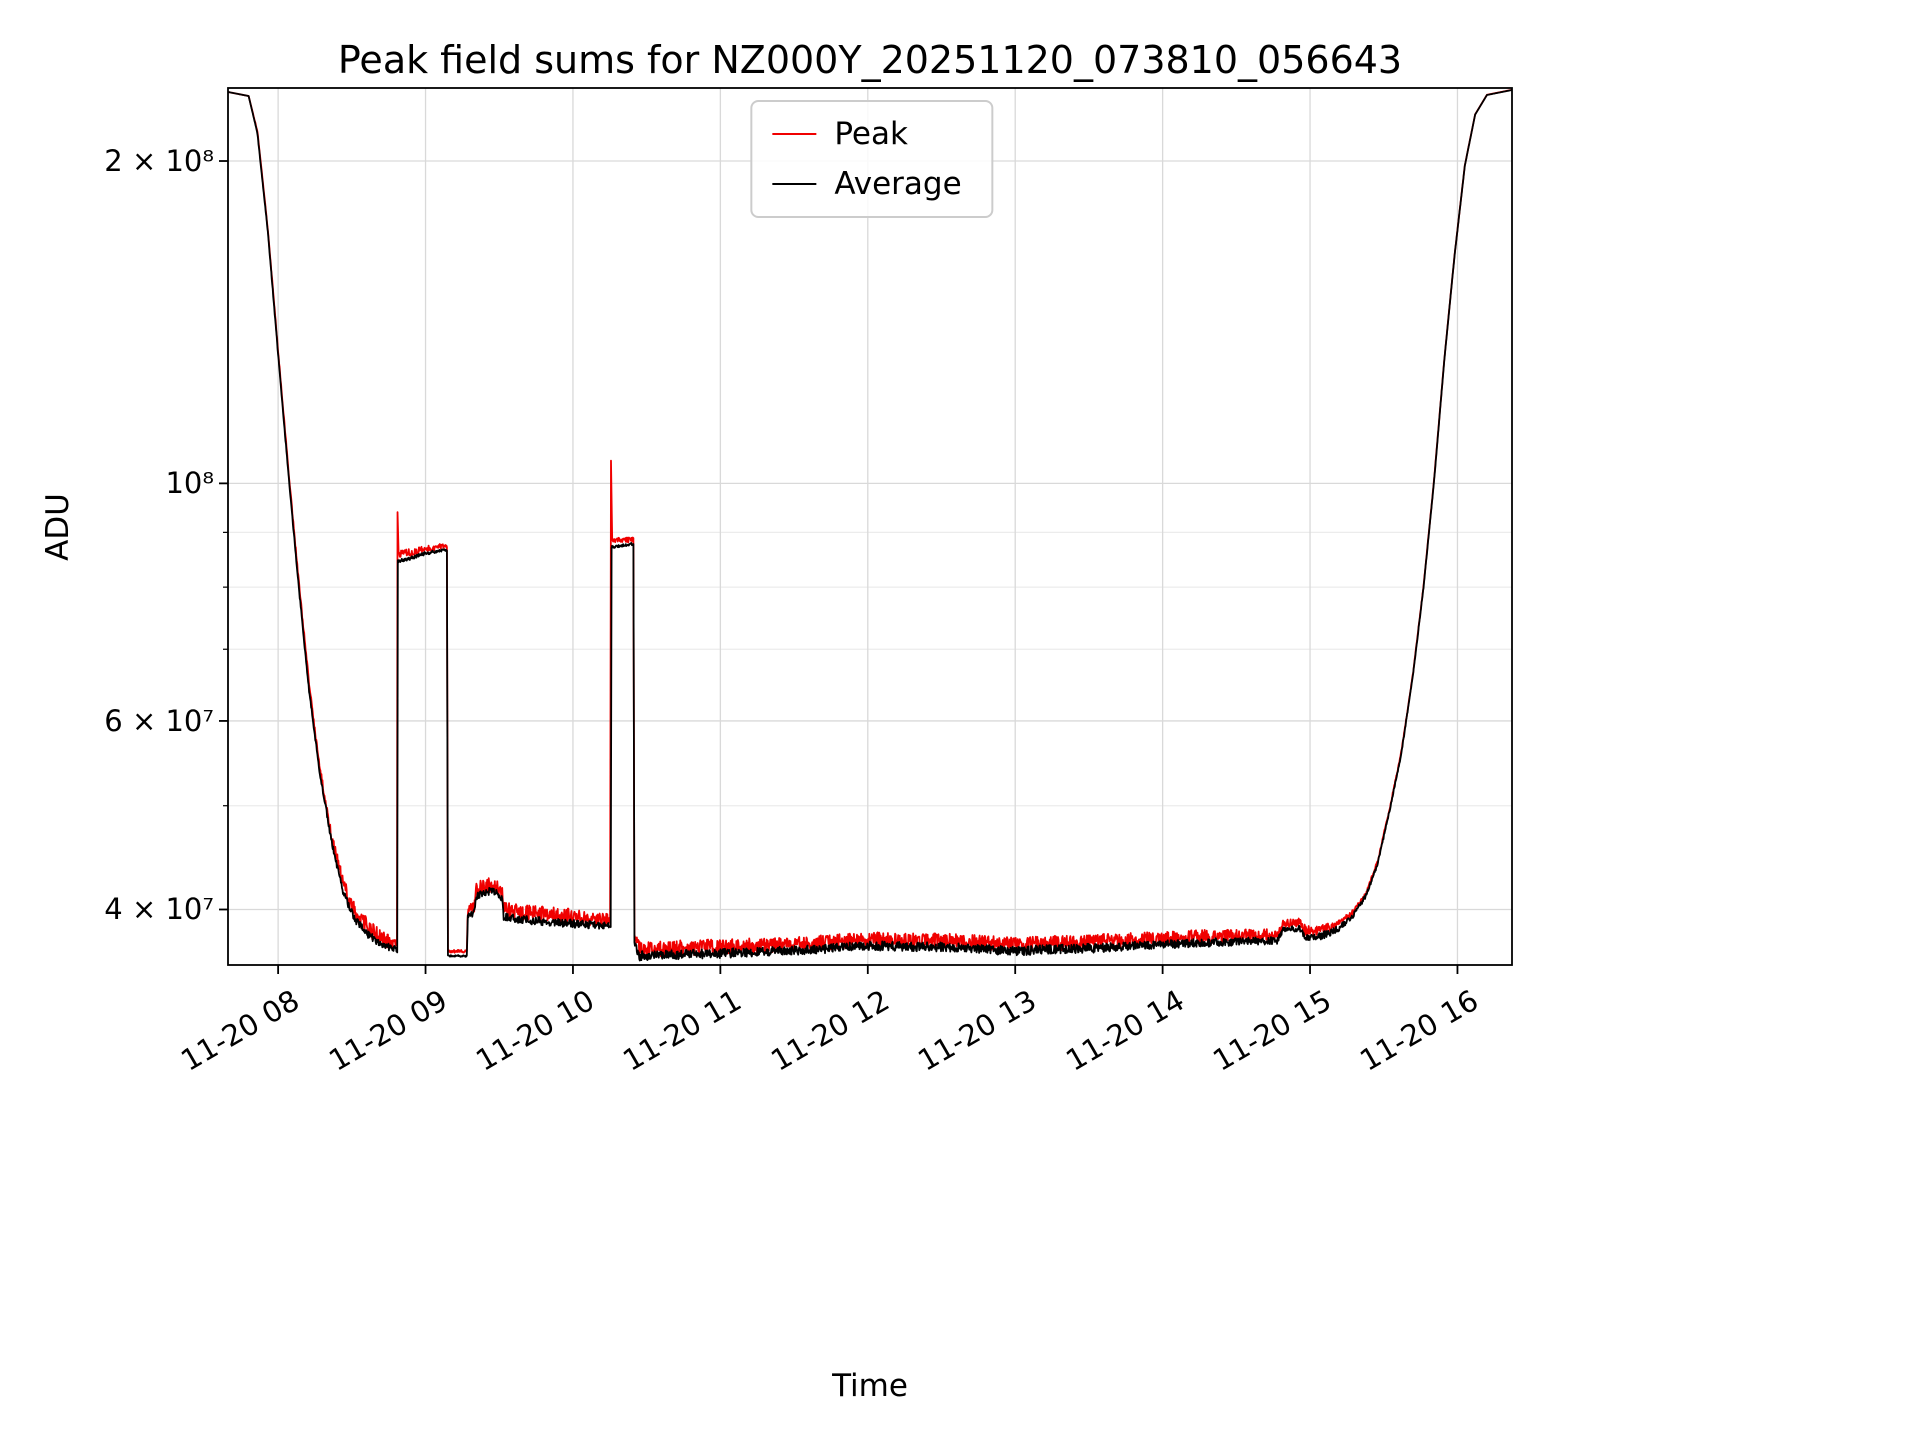  Describe the element at coordinates (870, 1386) in the screenshot. I see `x-axis-label: Time` at that location.